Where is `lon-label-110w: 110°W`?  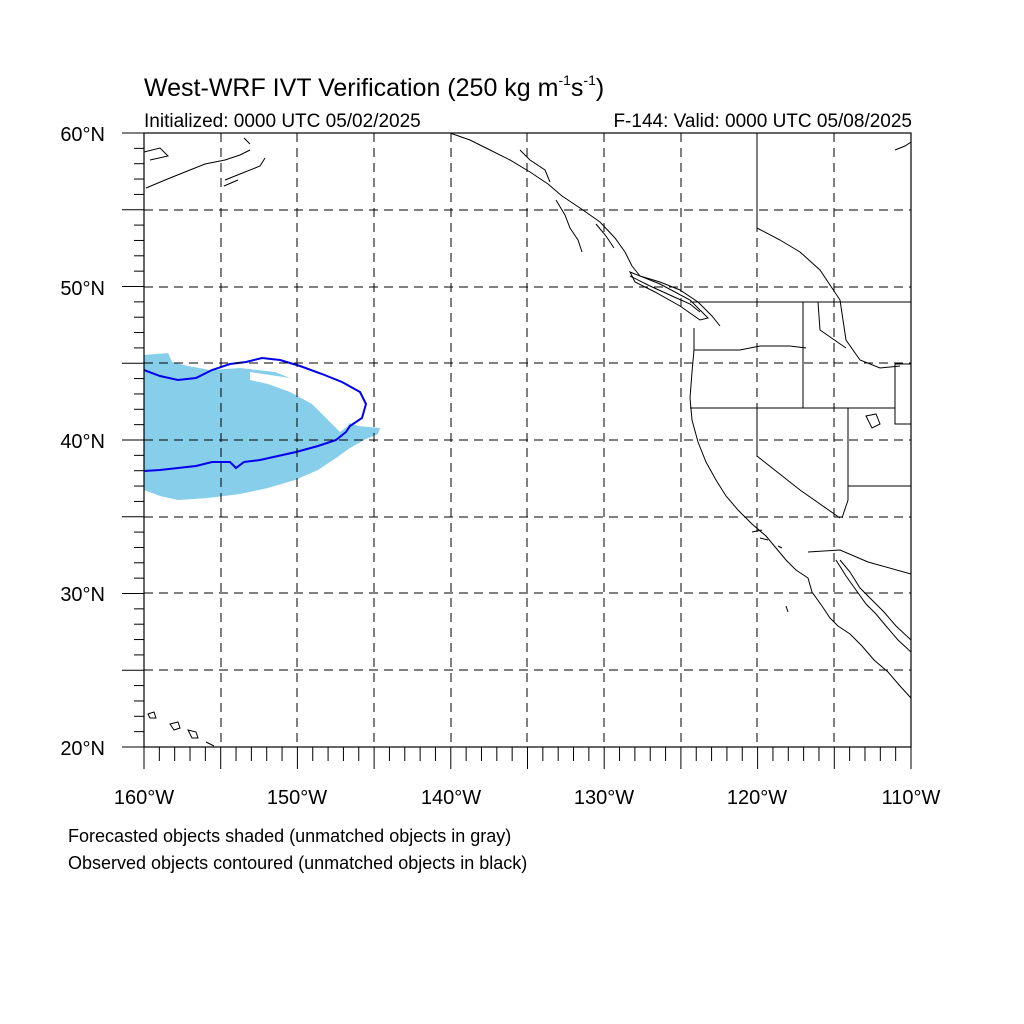 lon-label-110w: 110°W is located at coordinates (911, 798).